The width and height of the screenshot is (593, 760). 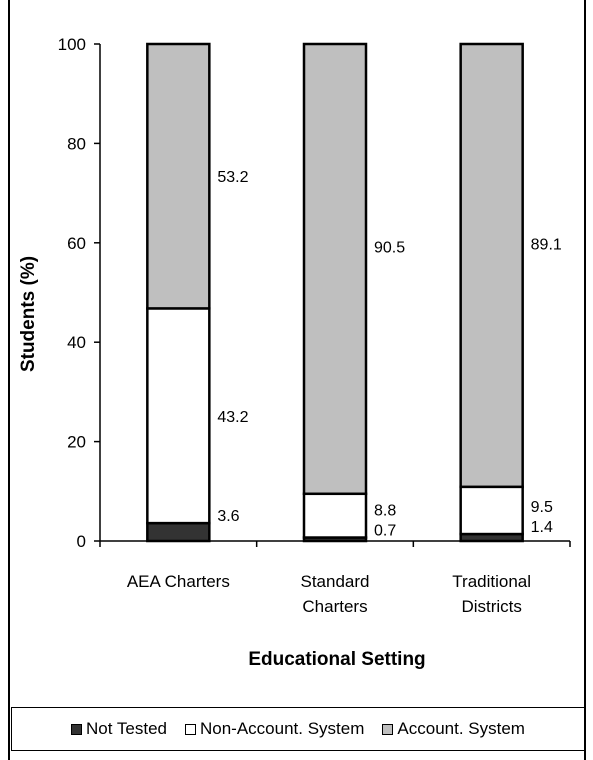 I want to click on x-axis-title: Educational Setting, so click(x=336, y=659).